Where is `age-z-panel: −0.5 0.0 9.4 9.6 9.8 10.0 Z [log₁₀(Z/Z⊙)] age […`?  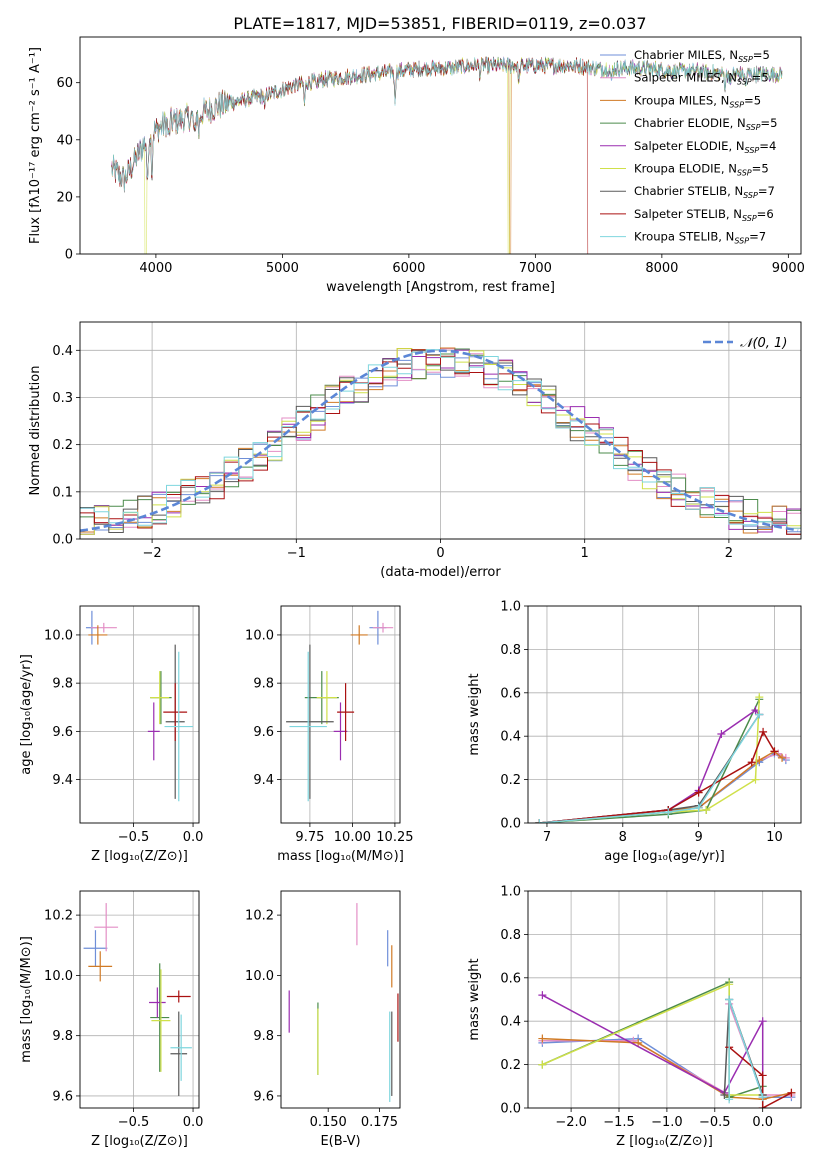
age-z-panel: −0.5 0.0 9.4 9.6 9.8 10.0 Z [log₁₀(Z/Z⊙)] age [… is located at coordinates (111, 734).